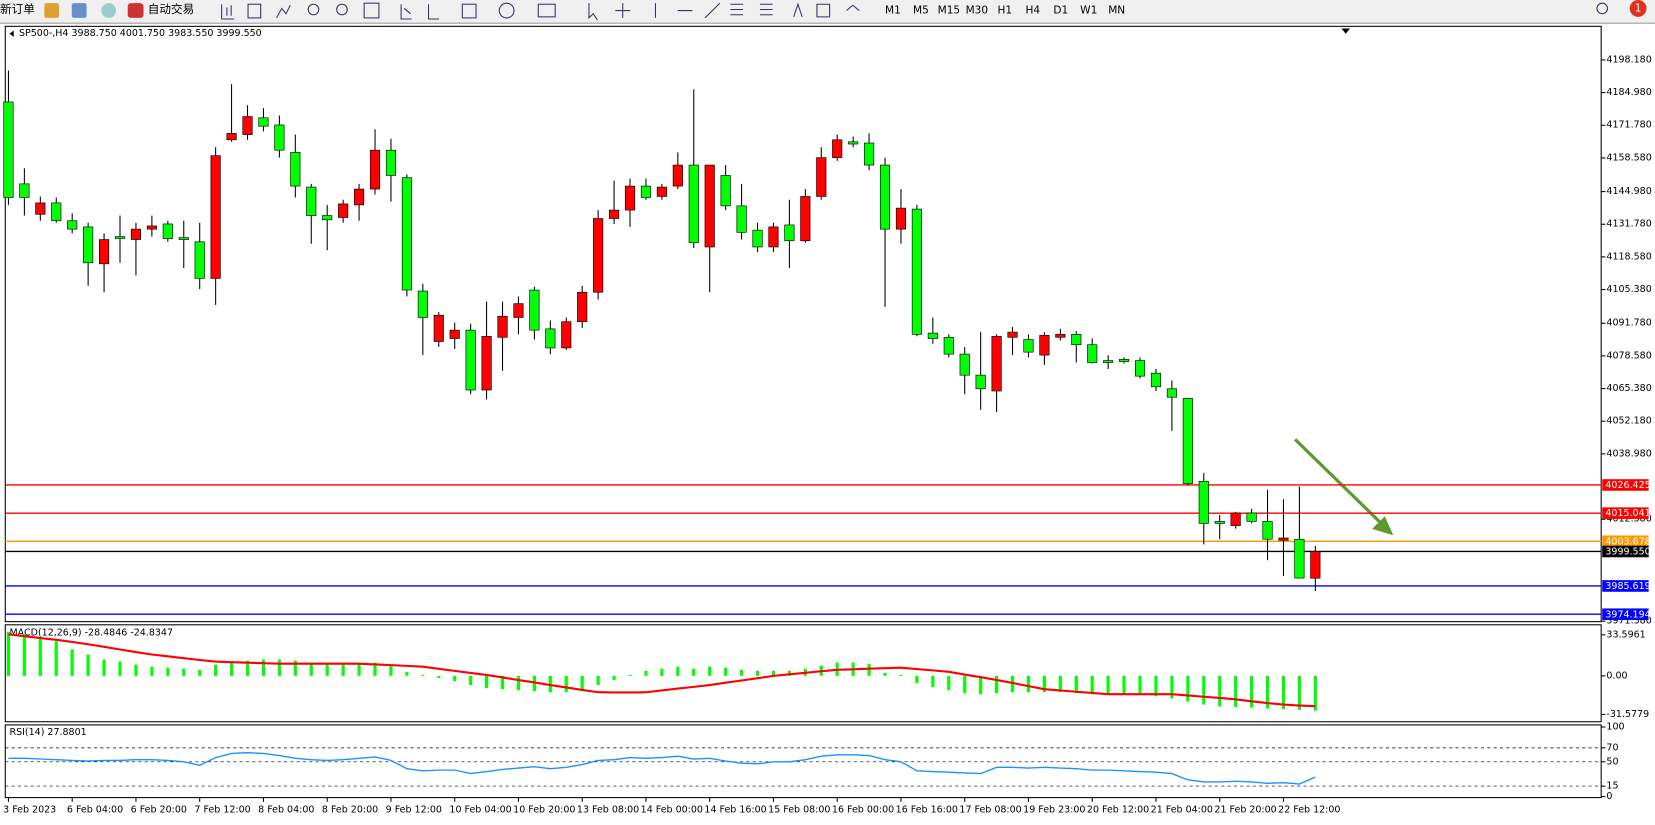 The height and width of the screenshot is (825, 1655). Describe the element at coordinates (735, 810) in the screenshot. I see `x-tick-label: 14 Feb 16:00` at that location.